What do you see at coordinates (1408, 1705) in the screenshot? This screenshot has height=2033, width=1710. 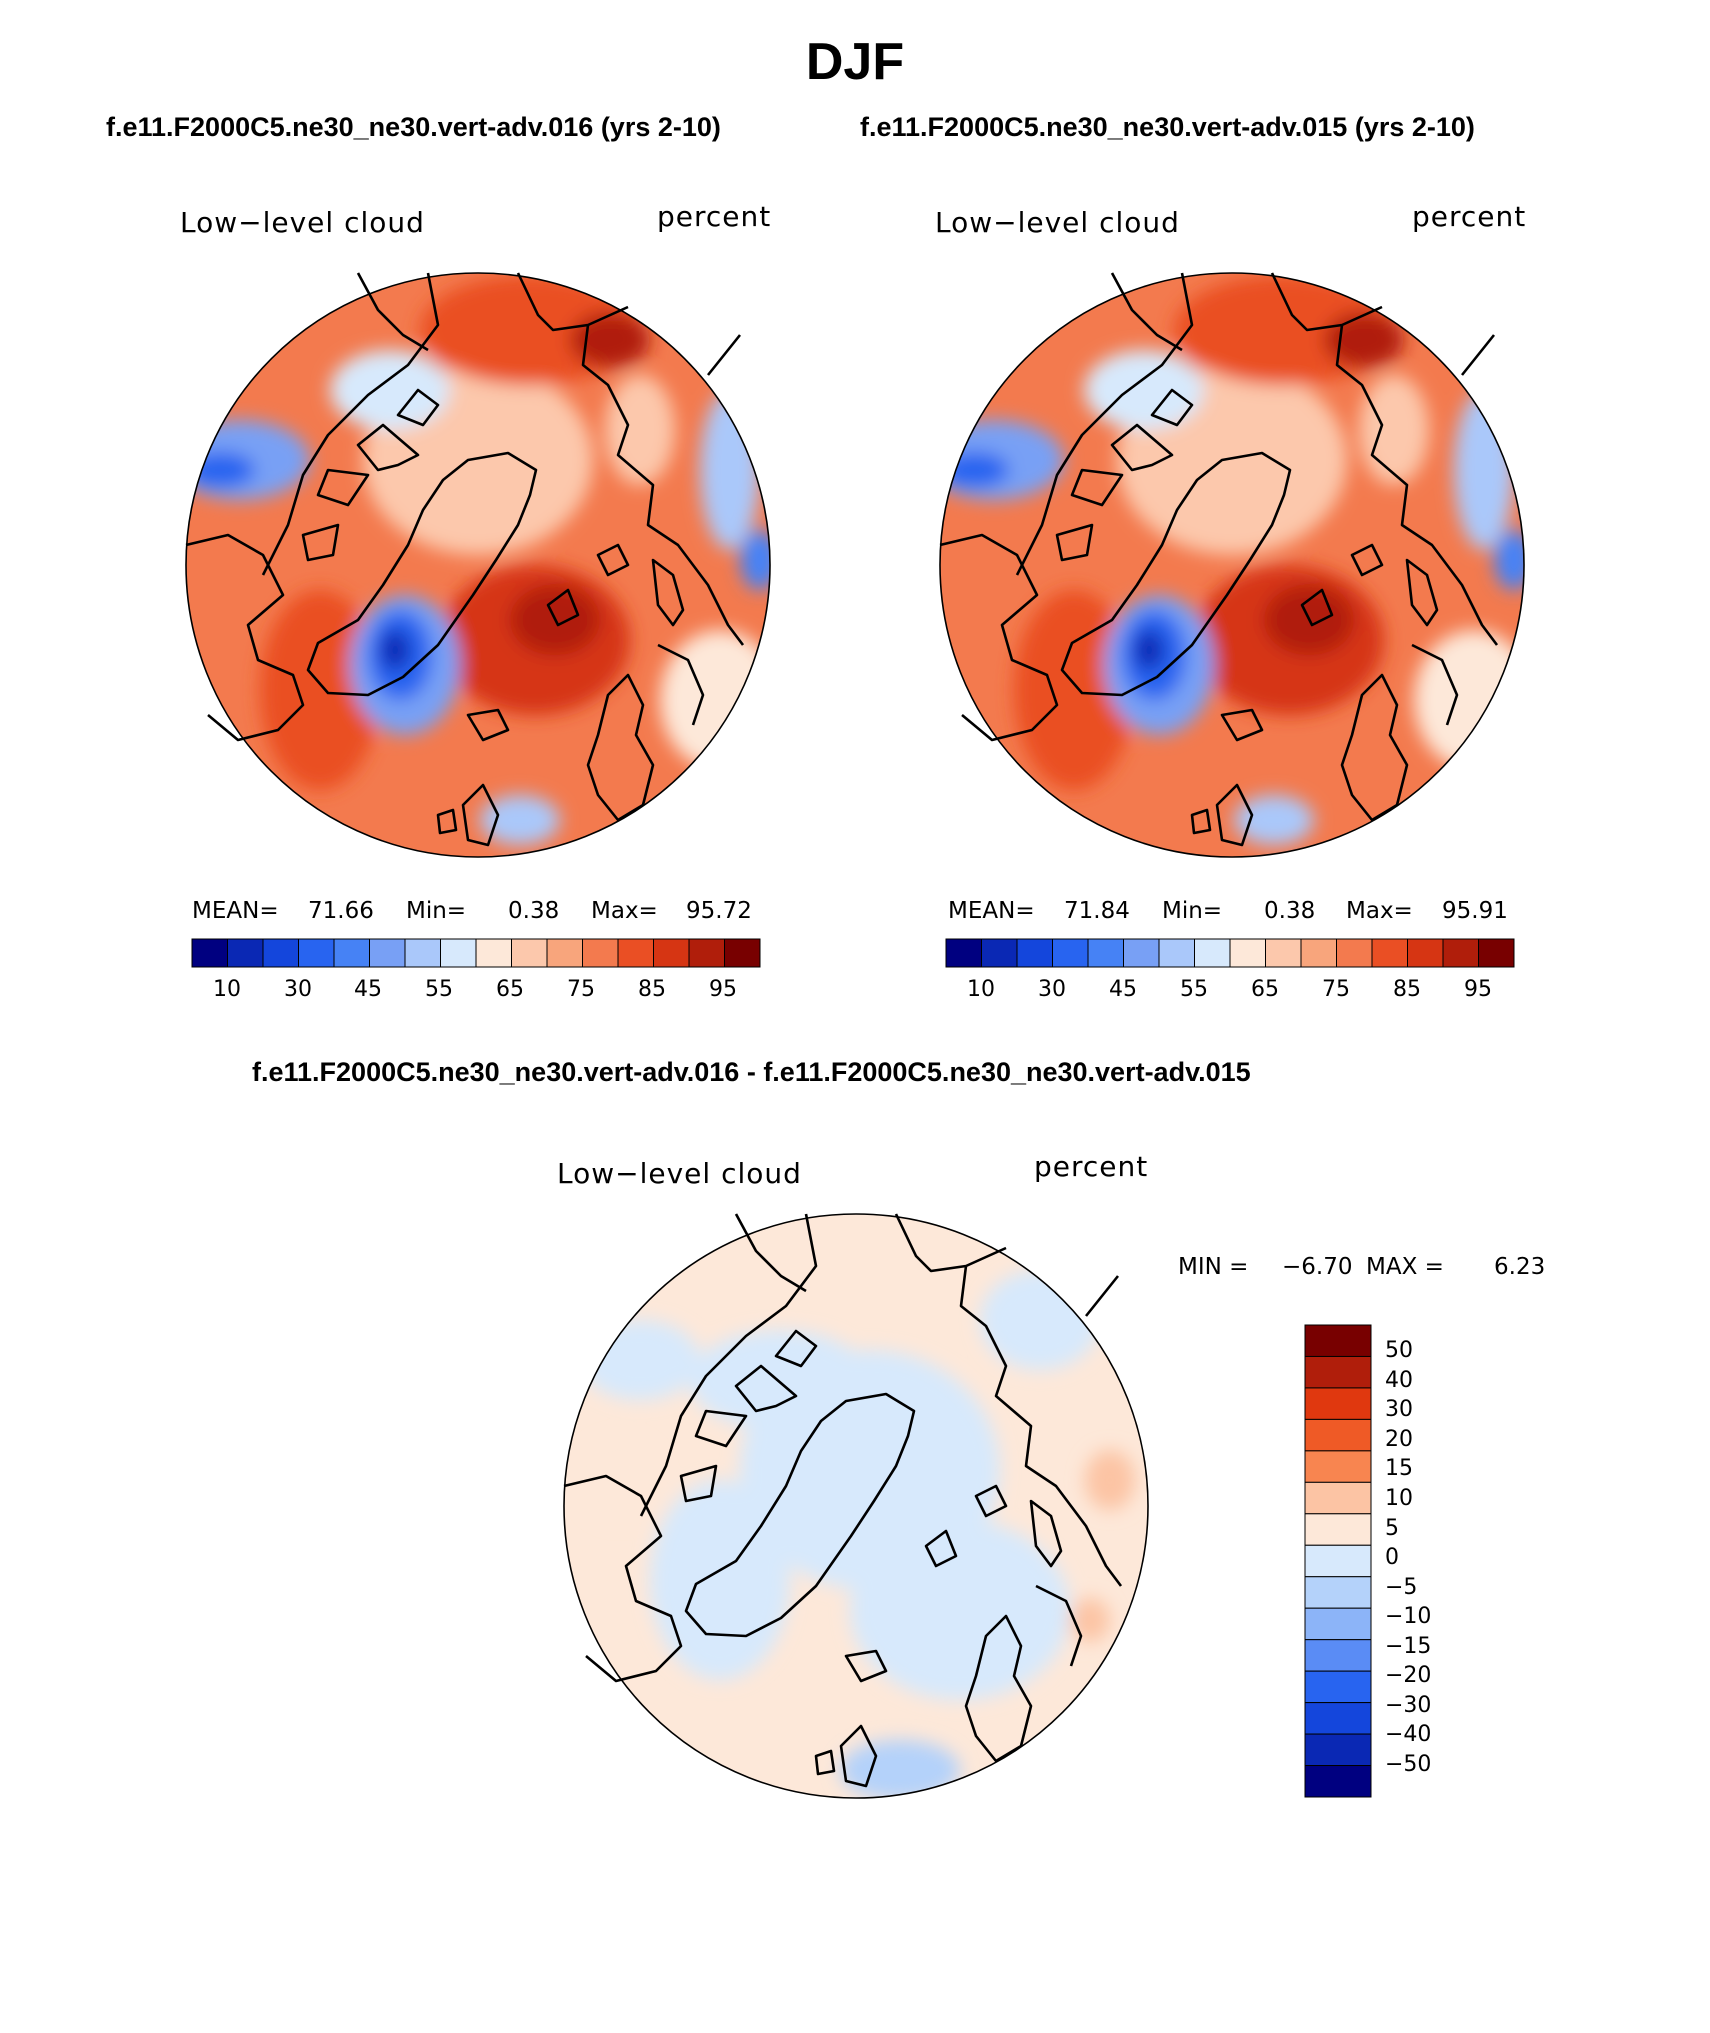 I see `cbar-diff-tick: −30` at bounding box center [1408, 1705].